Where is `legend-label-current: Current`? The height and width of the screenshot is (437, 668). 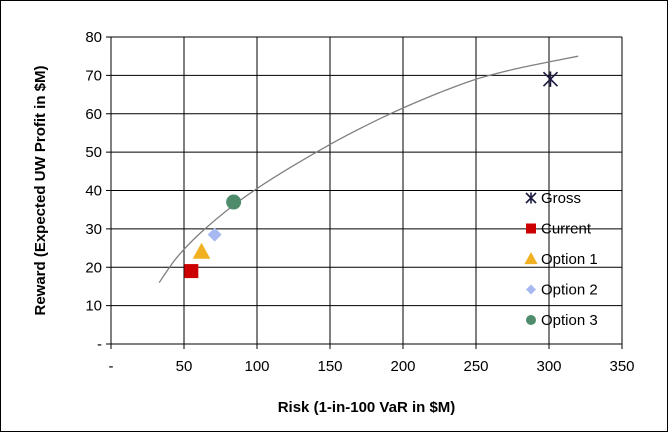 legend-label-current: Current is located at coordinates (566, 229).